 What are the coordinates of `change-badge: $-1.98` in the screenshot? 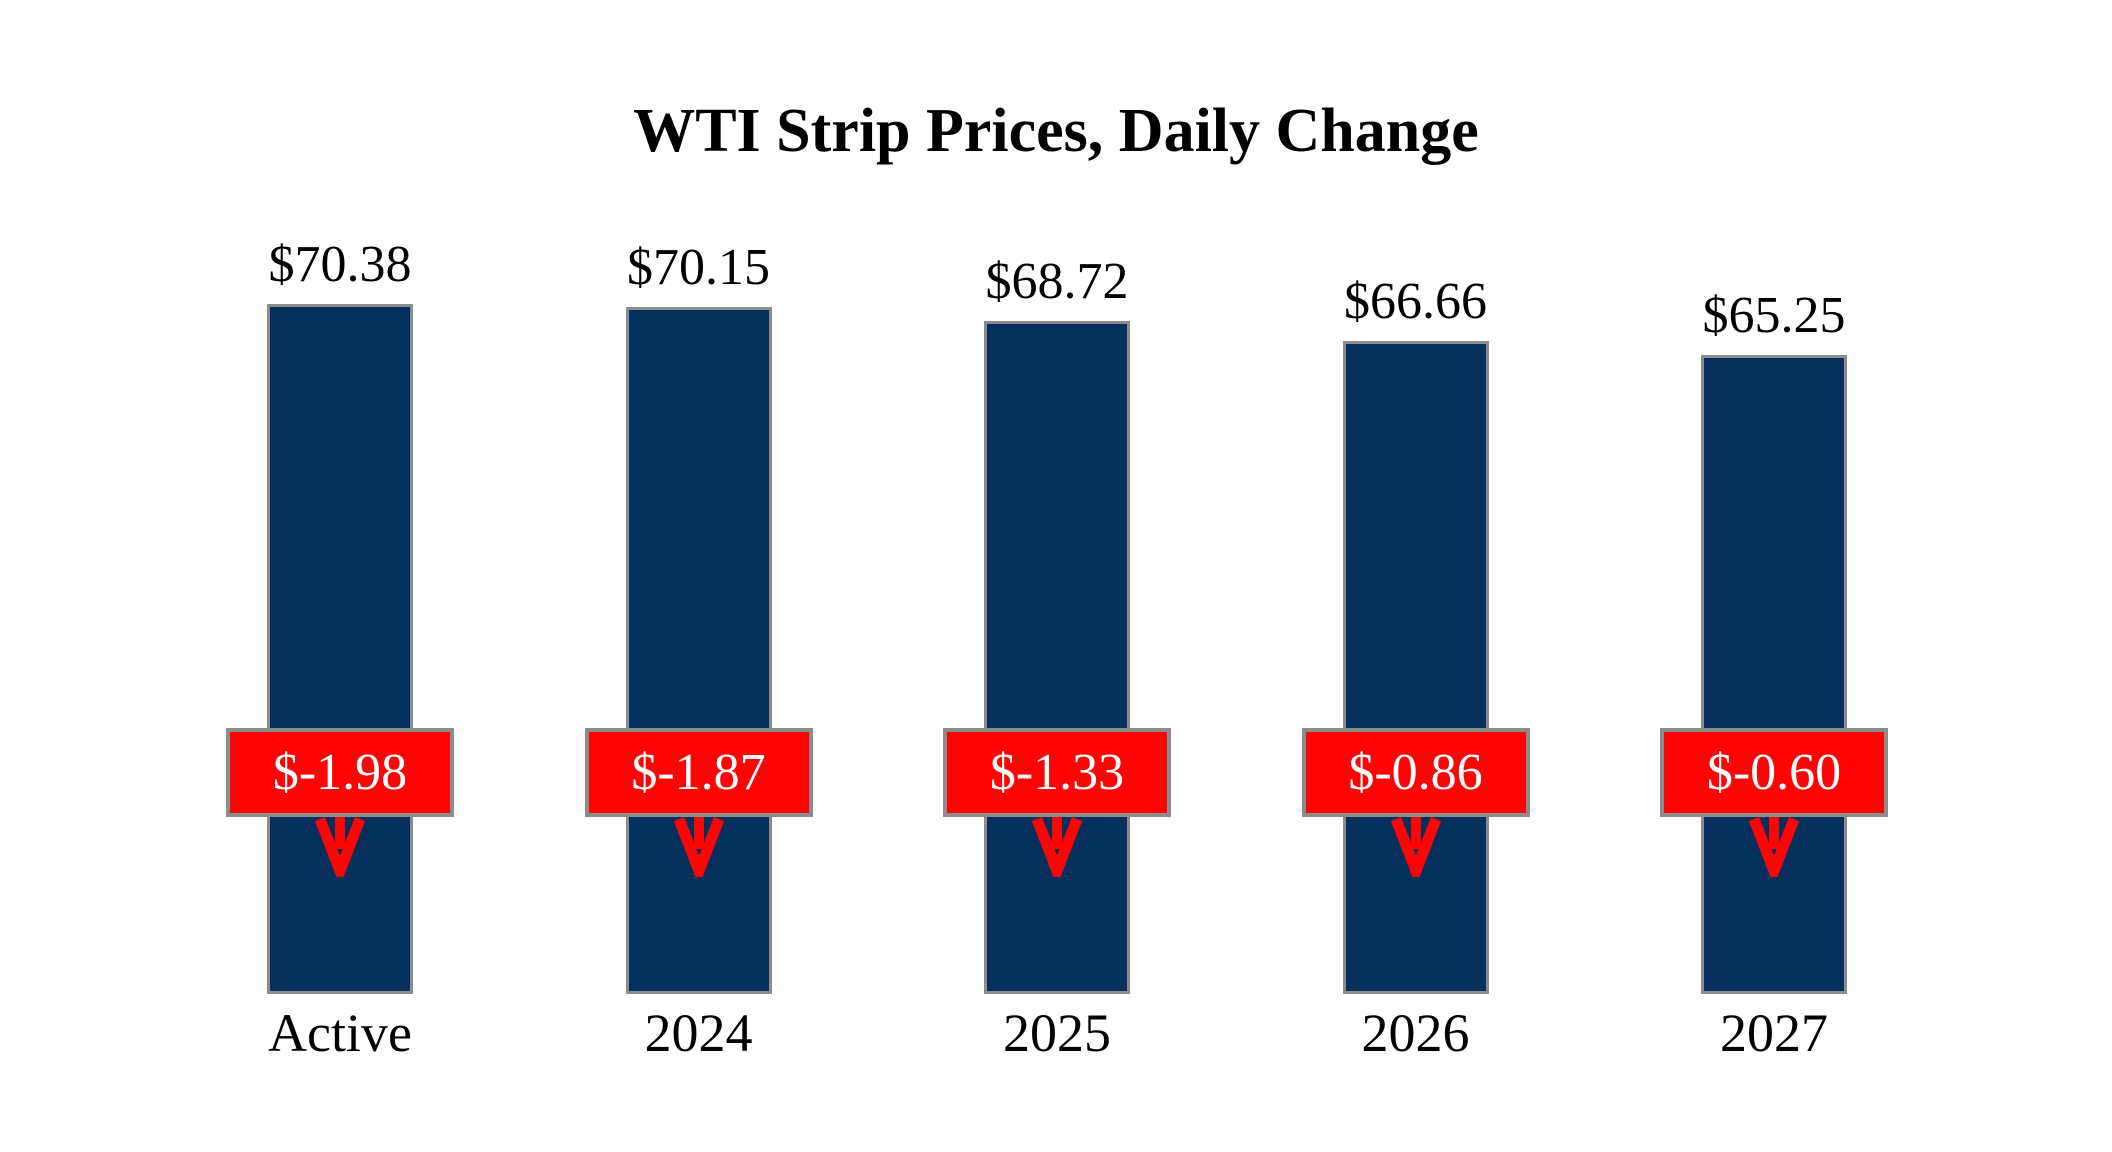 It's located at (340, 772).